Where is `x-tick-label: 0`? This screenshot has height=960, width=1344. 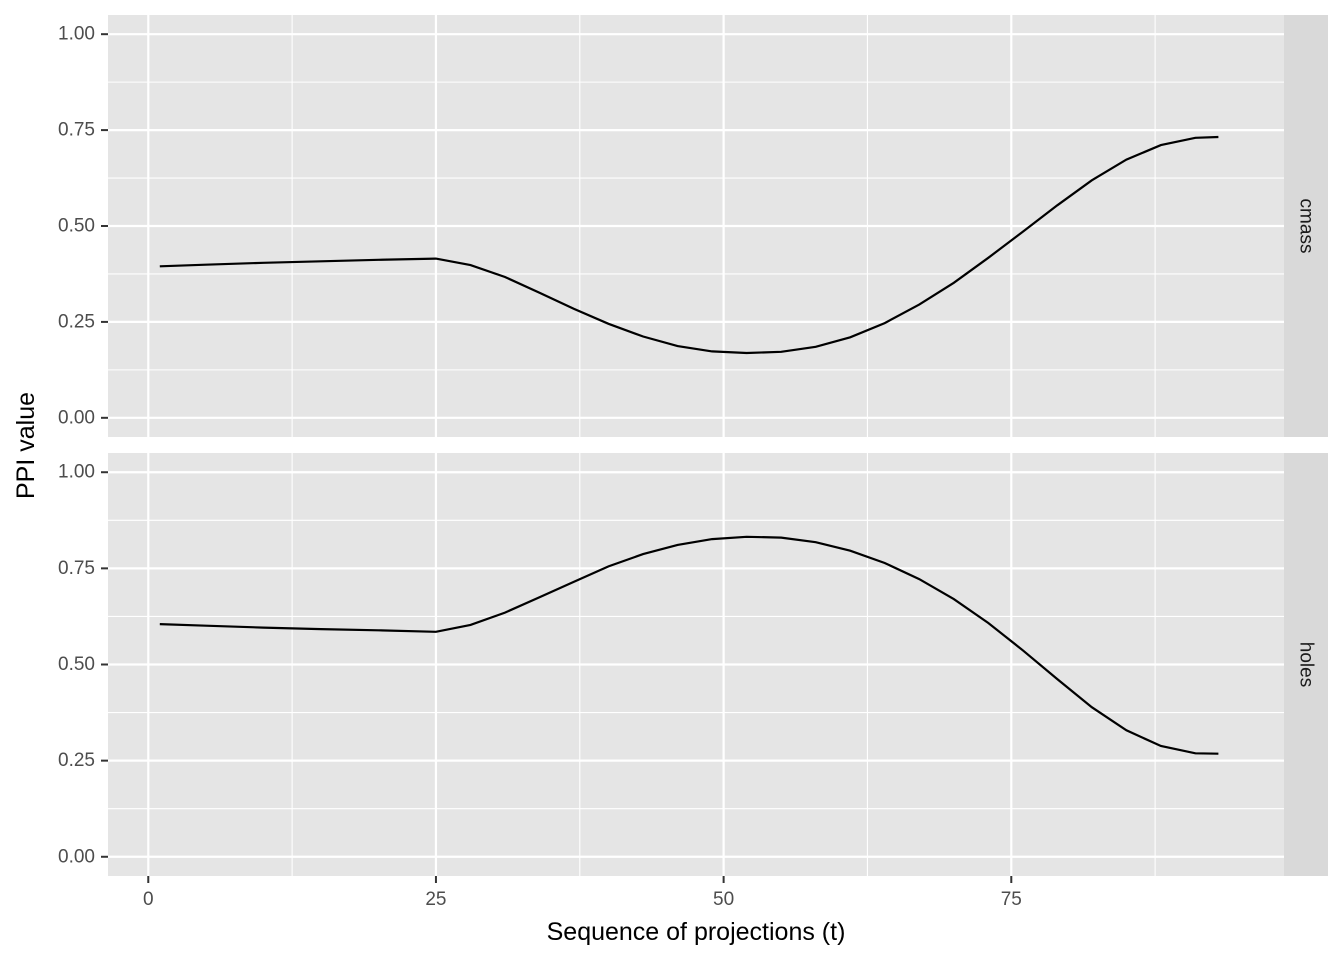
x-tick-label: 0 is located at coordinates (148, 899).